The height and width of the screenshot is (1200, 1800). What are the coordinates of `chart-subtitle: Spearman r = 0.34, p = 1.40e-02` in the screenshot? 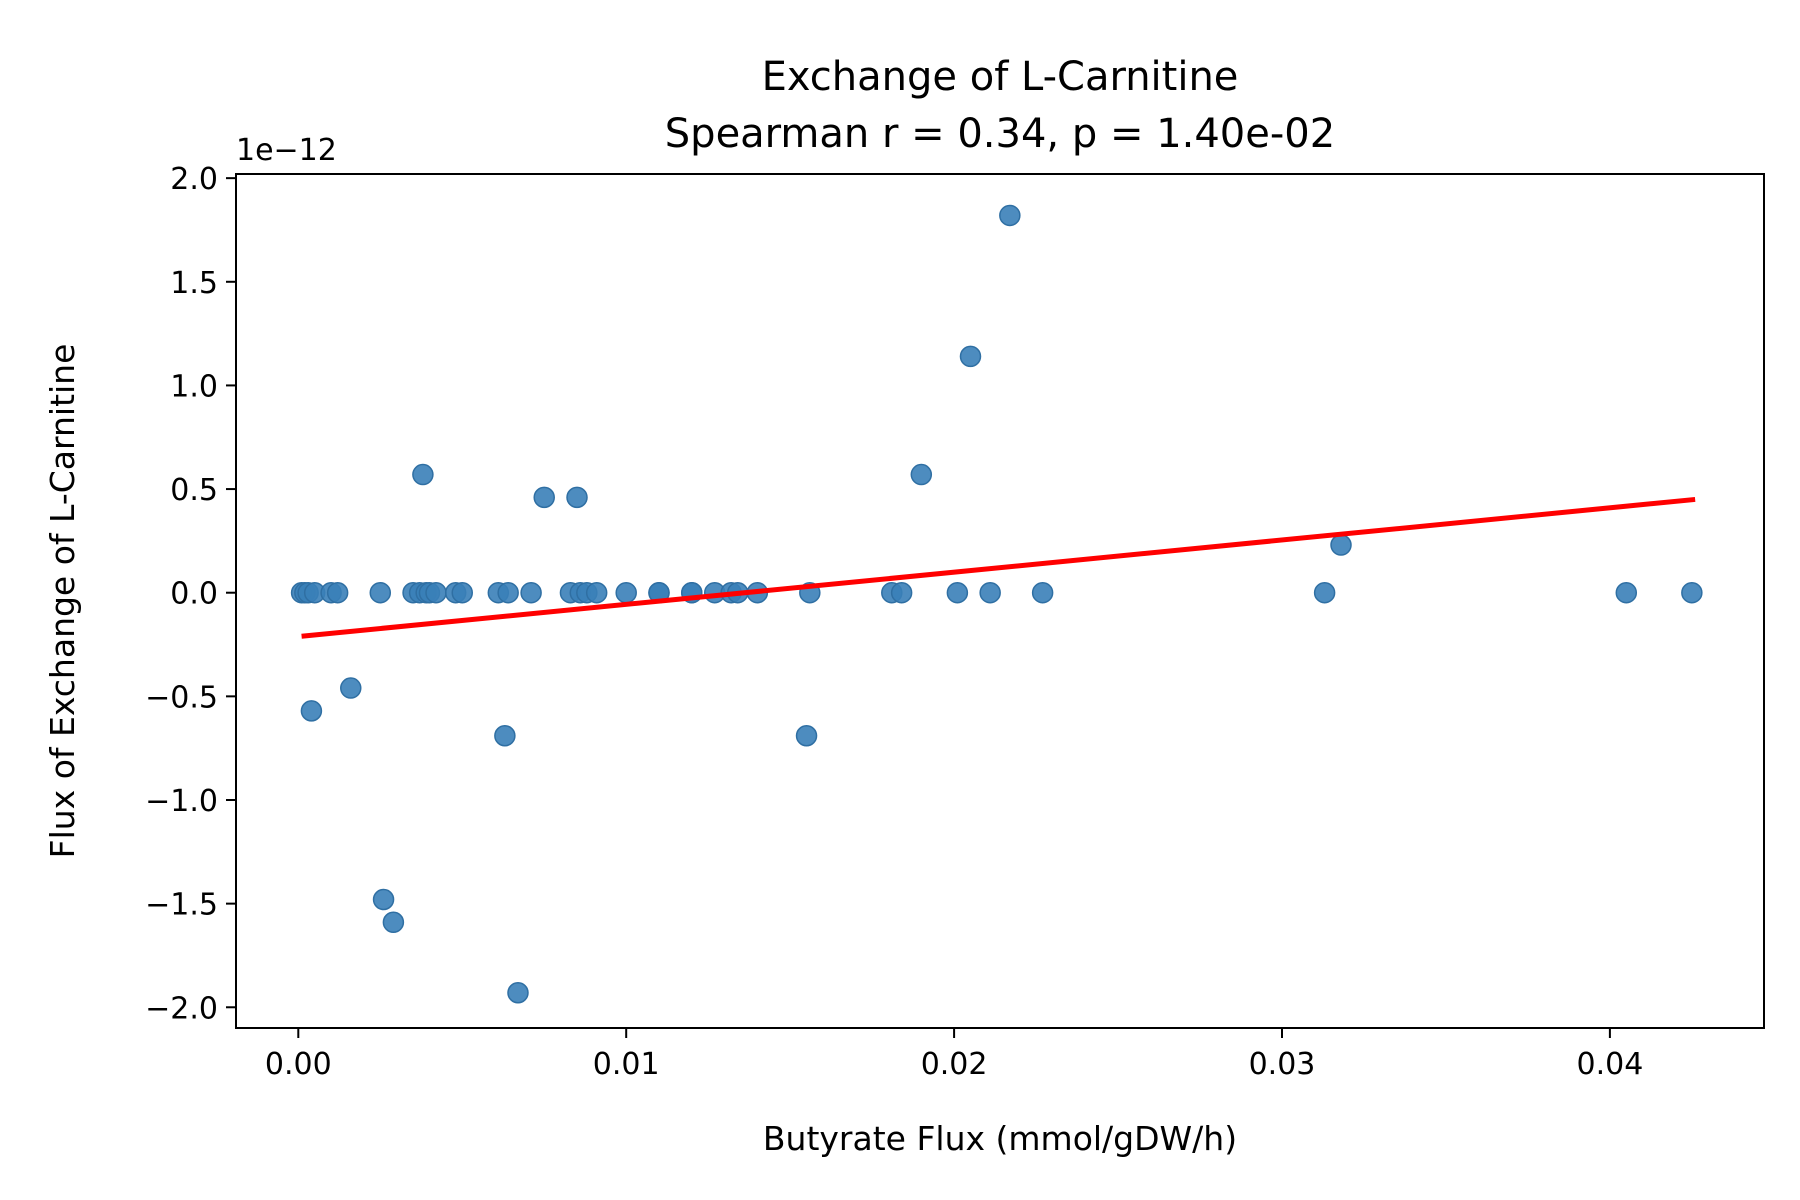 It's located at (1000, 134).